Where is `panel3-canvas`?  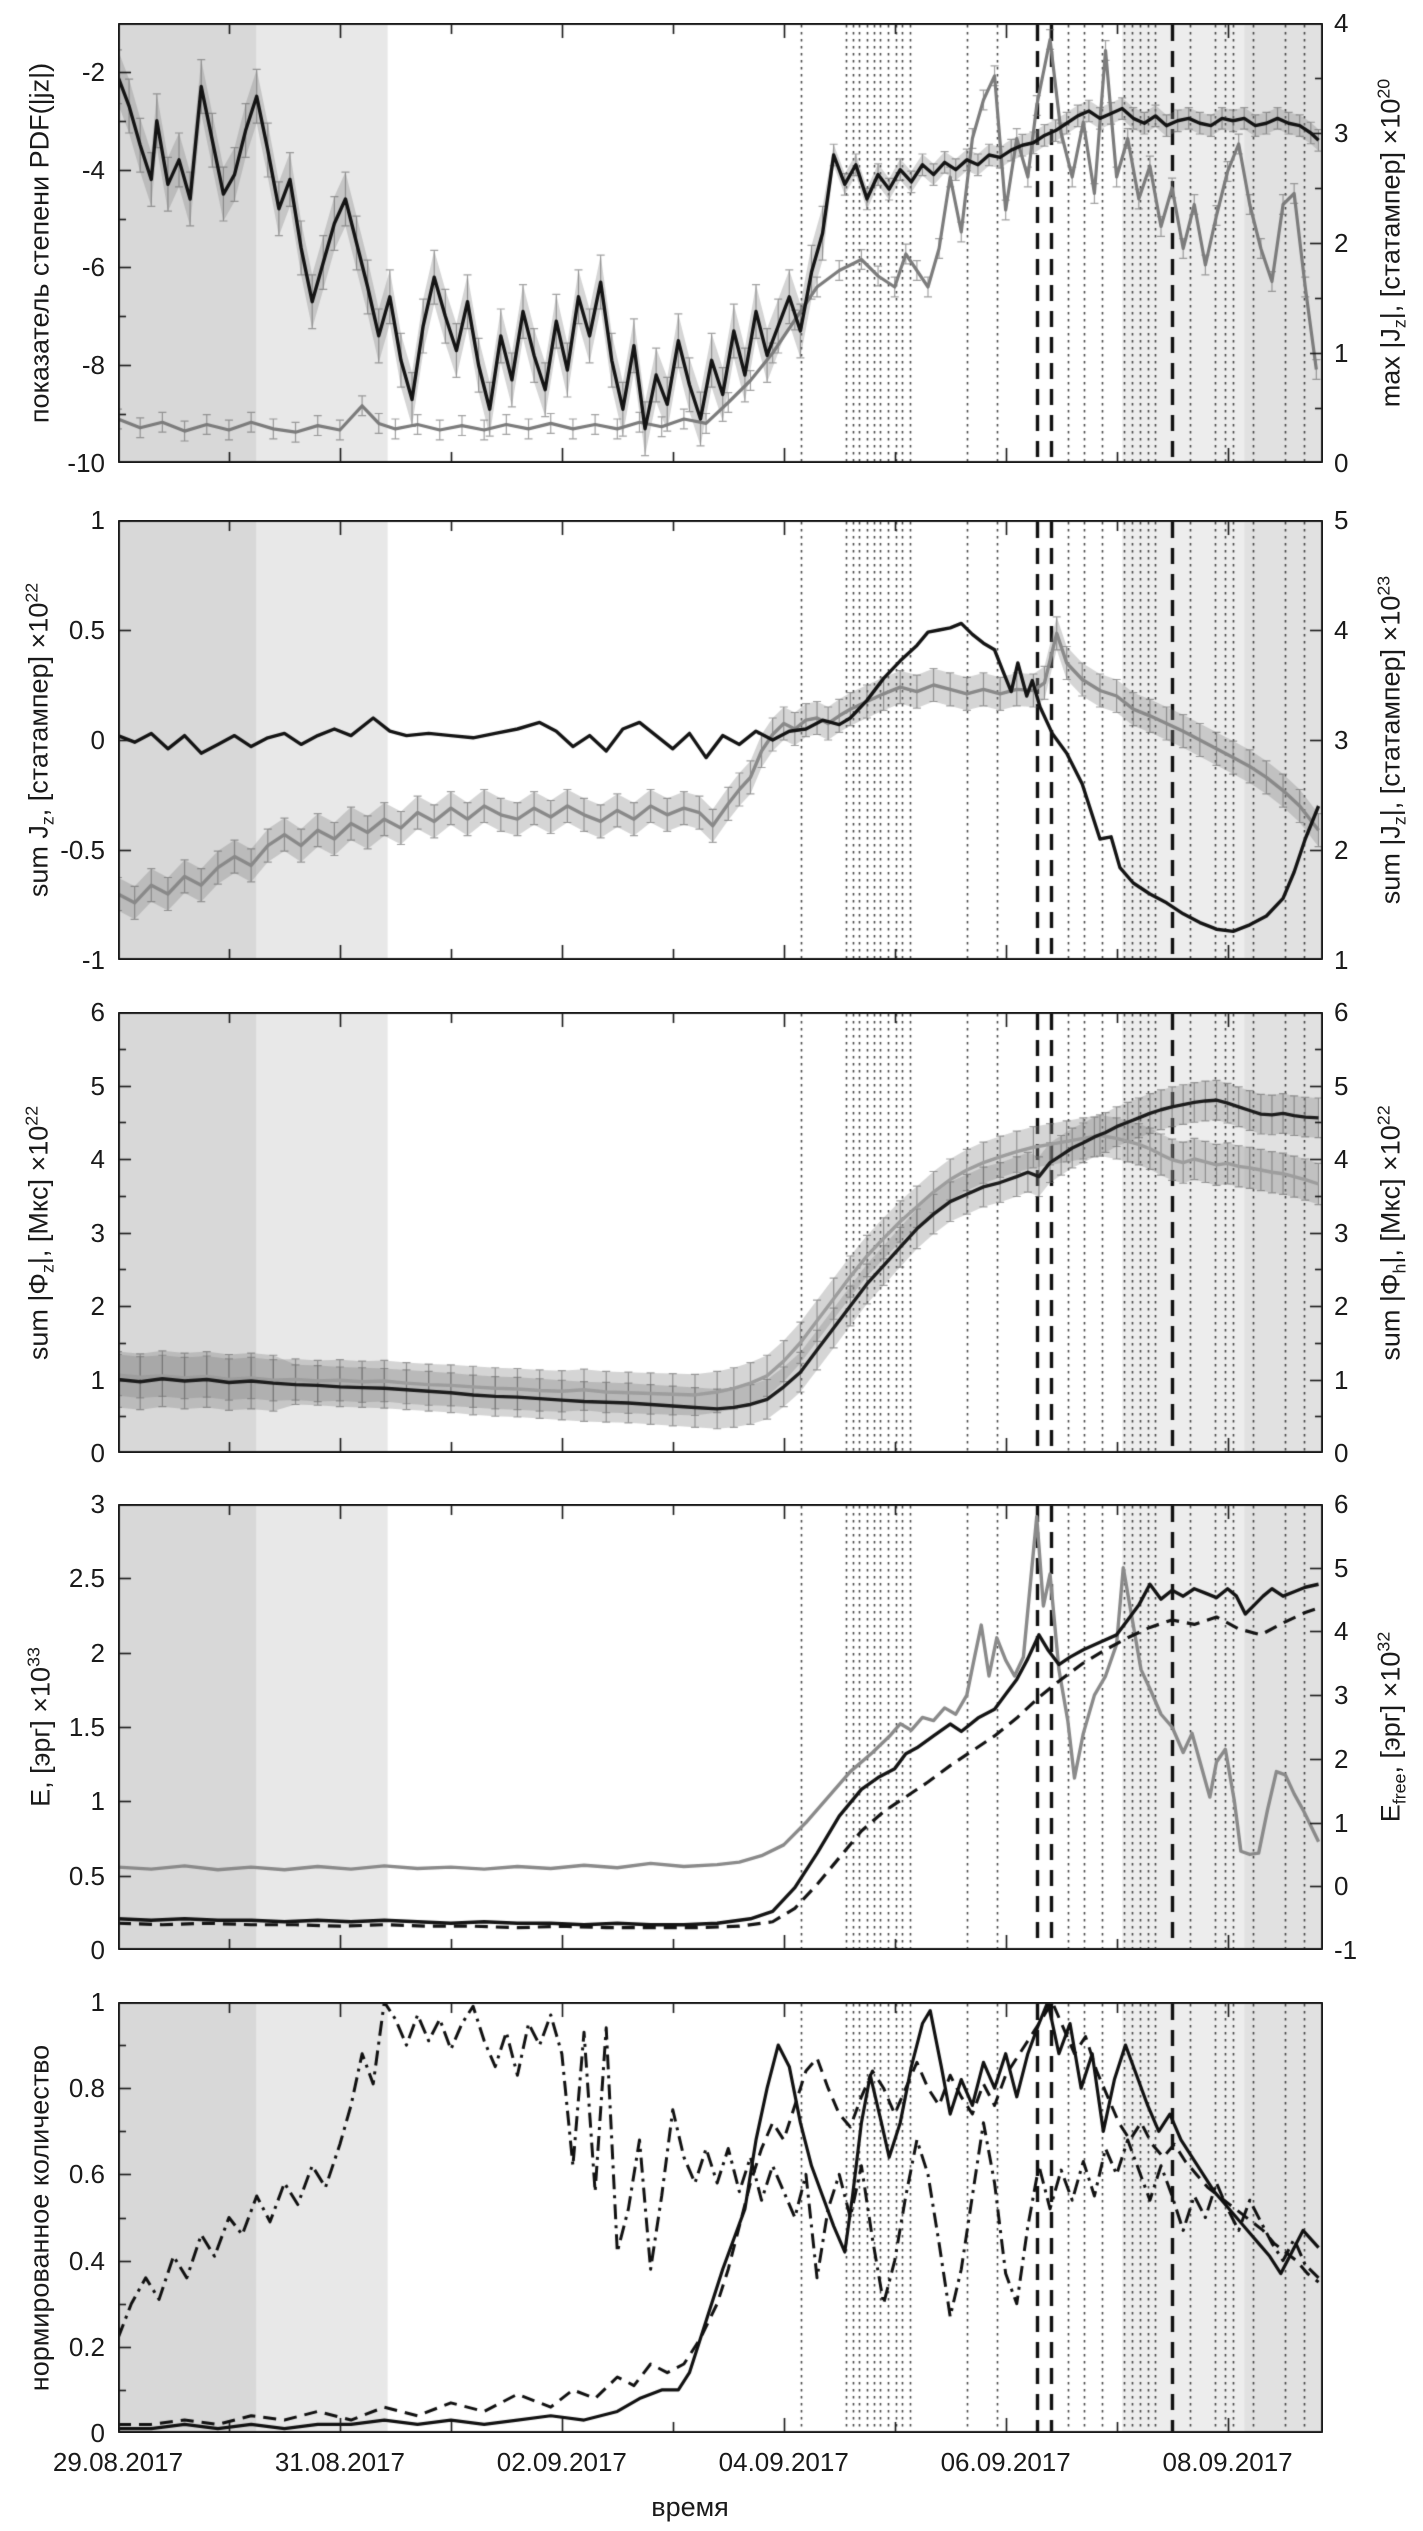 panel3-canvas is located at coordinates (720, 1232).